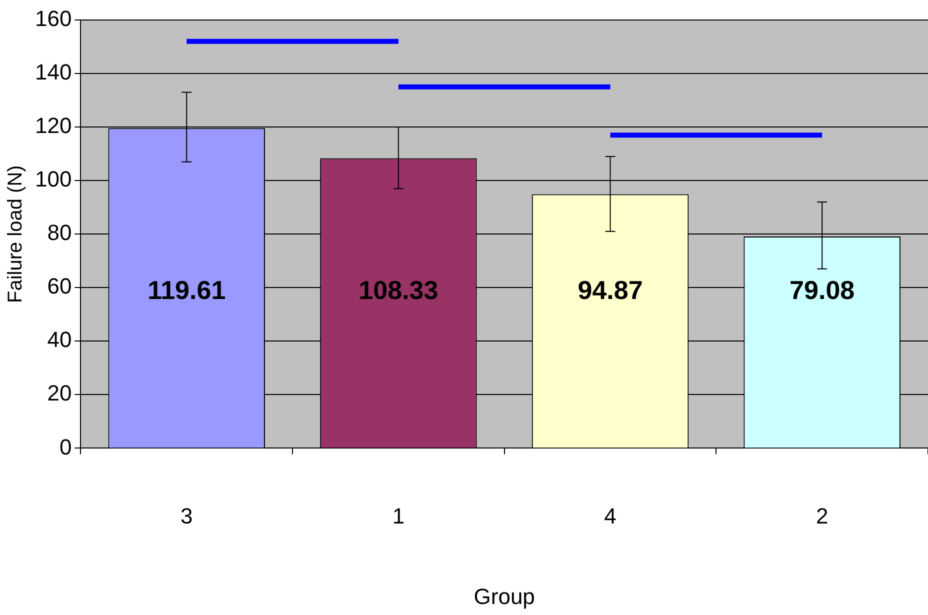 This screenshot has width=928, height=615. Describe the element at coordinates (59, 393) in the screenshot. I see `y-tick-label: 20` at that location.